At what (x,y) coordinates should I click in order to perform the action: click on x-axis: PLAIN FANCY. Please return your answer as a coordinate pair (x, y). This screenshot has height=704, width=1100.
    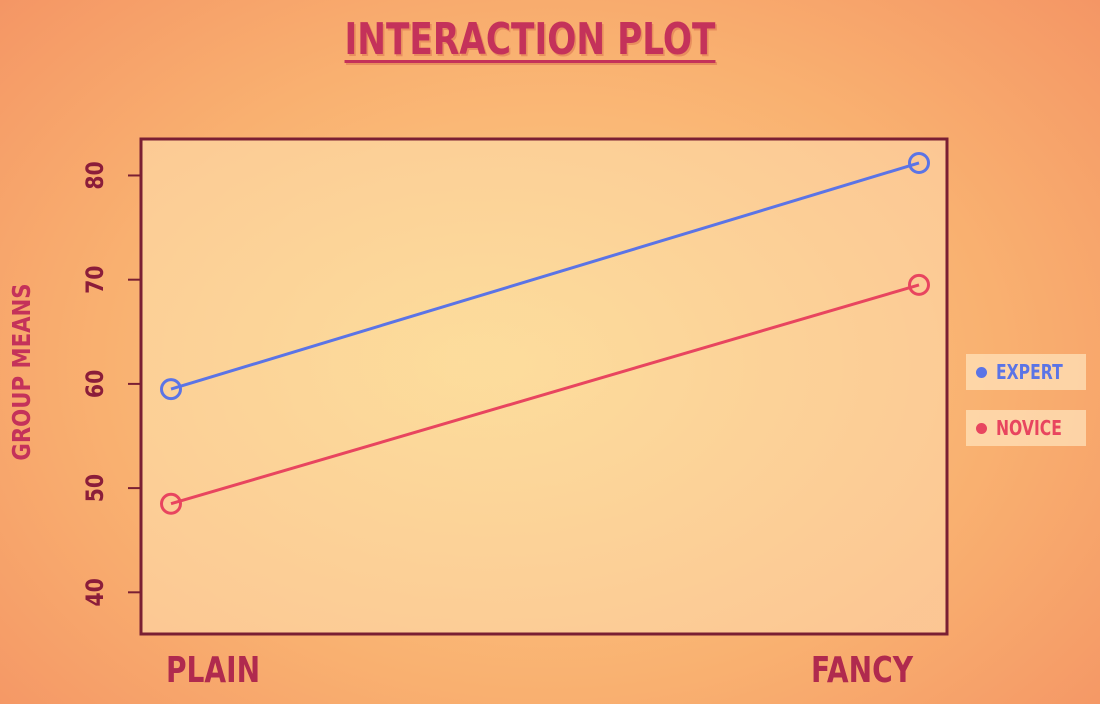
    Looking at the image, I should click on (540, 670).